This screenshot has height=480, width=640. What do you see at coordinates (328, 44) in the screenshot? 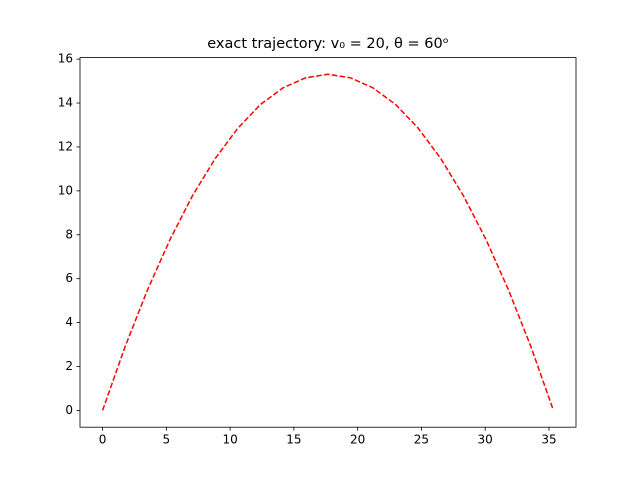
I see `chart-title: exact trajectory: v₀ = 20, θ = 60ᵒ` at bounding box center [328, 44].